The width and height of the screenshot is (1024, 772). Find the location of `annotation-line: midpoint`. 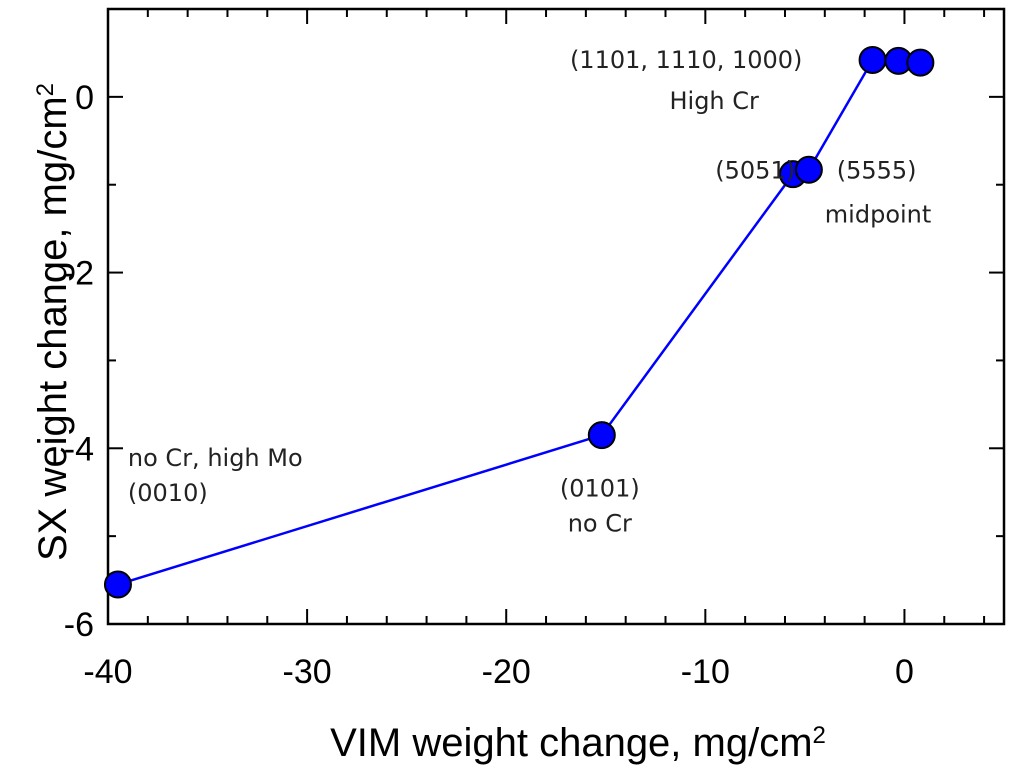

annotation-line: midpoint is located at coordinates (878, 214).